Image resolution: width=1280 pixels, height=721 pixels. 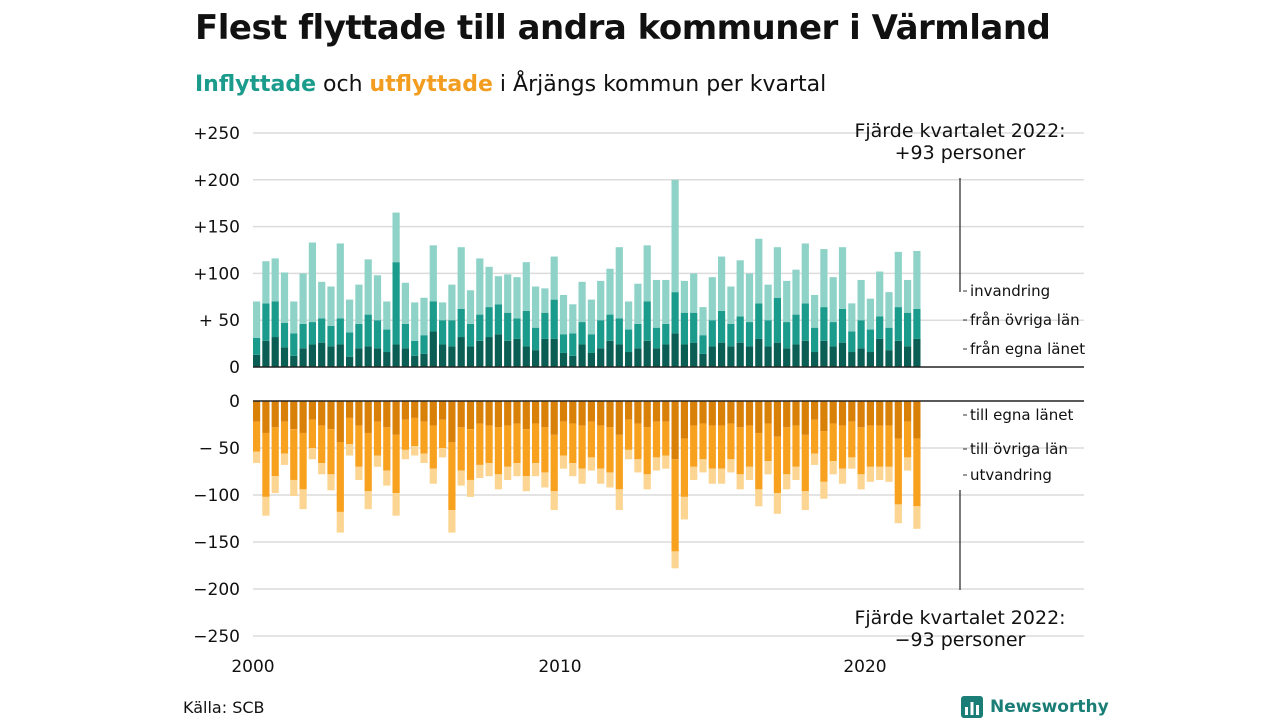 I want to click on subtitle-inflows: Inflyttade, so click(x=256, y=84).